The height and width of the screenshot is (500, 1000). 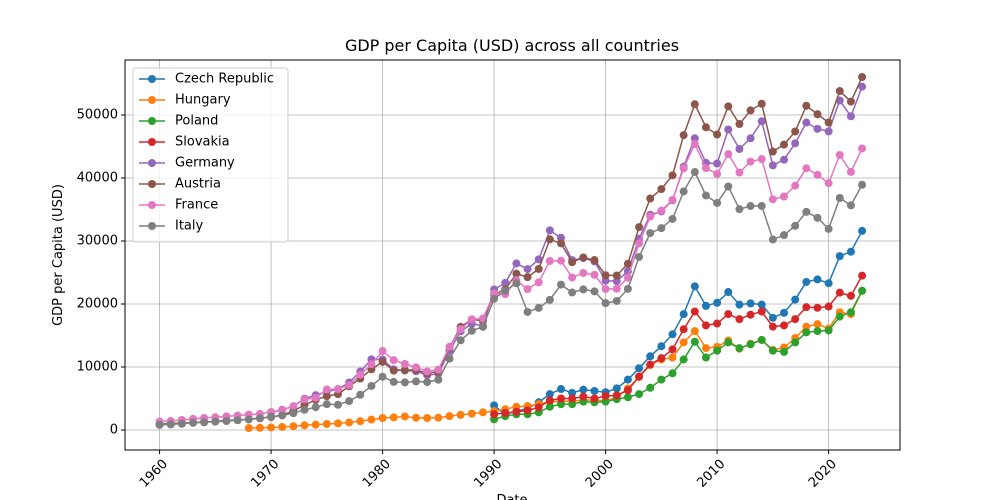 I want to click on legend-label: Czech Republic, so click(x=224, y=79).